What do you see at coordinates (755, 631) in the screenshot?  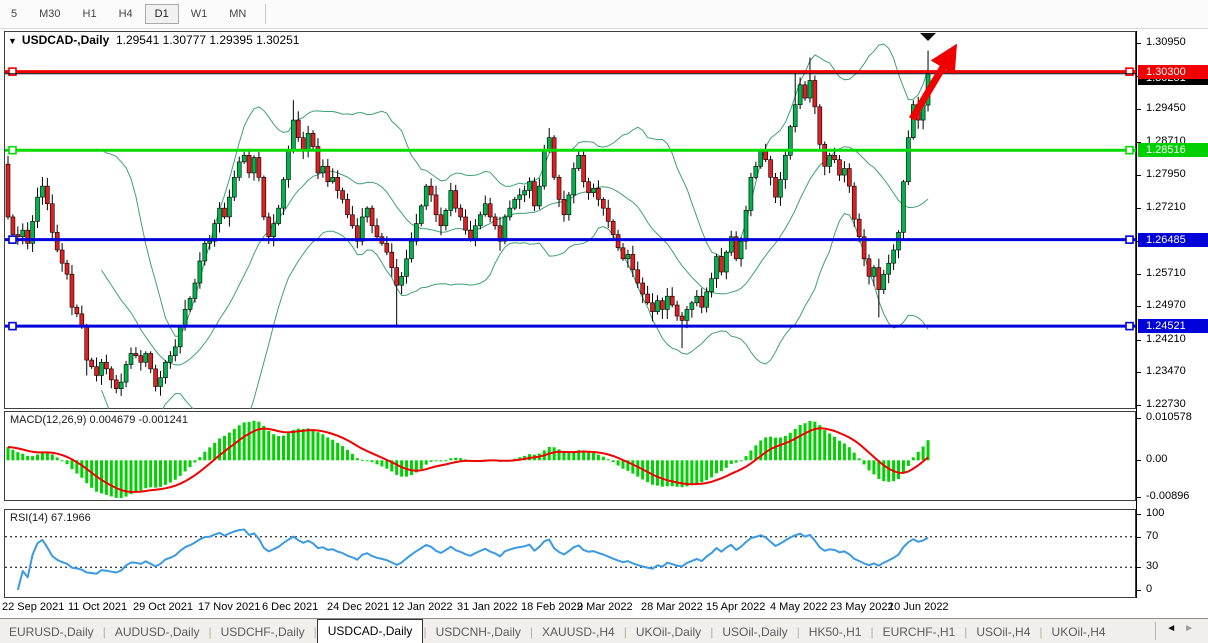 I see `symbol-tab-usoil-daily: USOil-,Daily` at bounding box center [755, 631].